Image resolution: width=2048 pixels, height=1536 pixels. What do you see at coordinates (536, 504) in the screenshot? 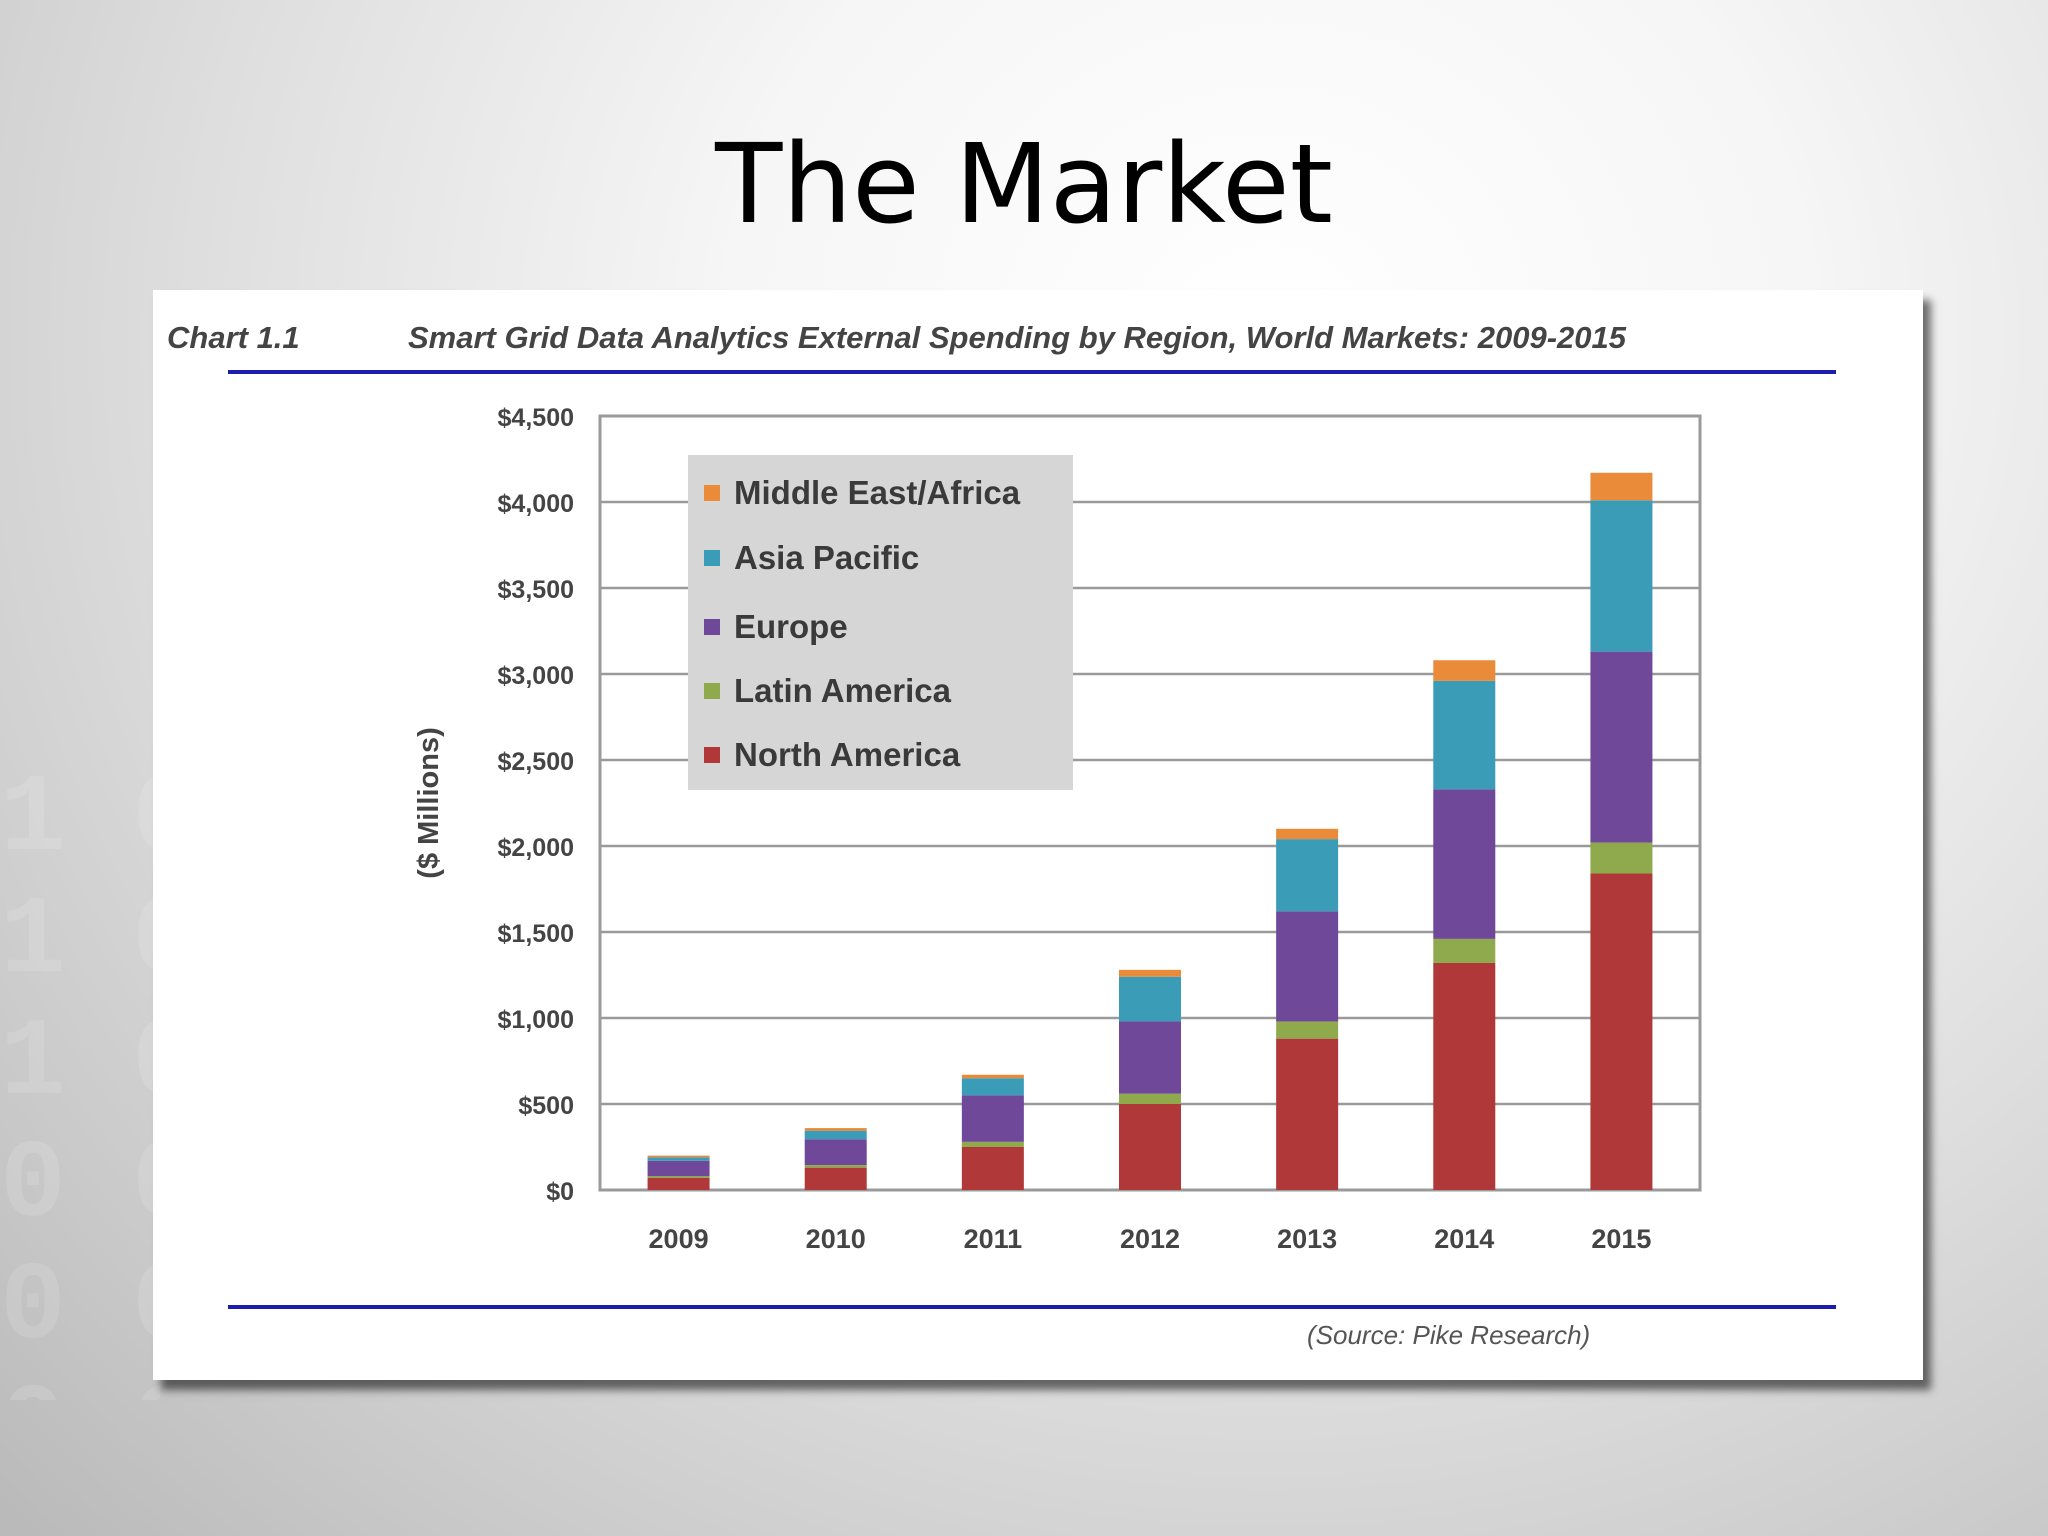
I see `y-tick-label: $4,000` at bounding box center [536, 504].